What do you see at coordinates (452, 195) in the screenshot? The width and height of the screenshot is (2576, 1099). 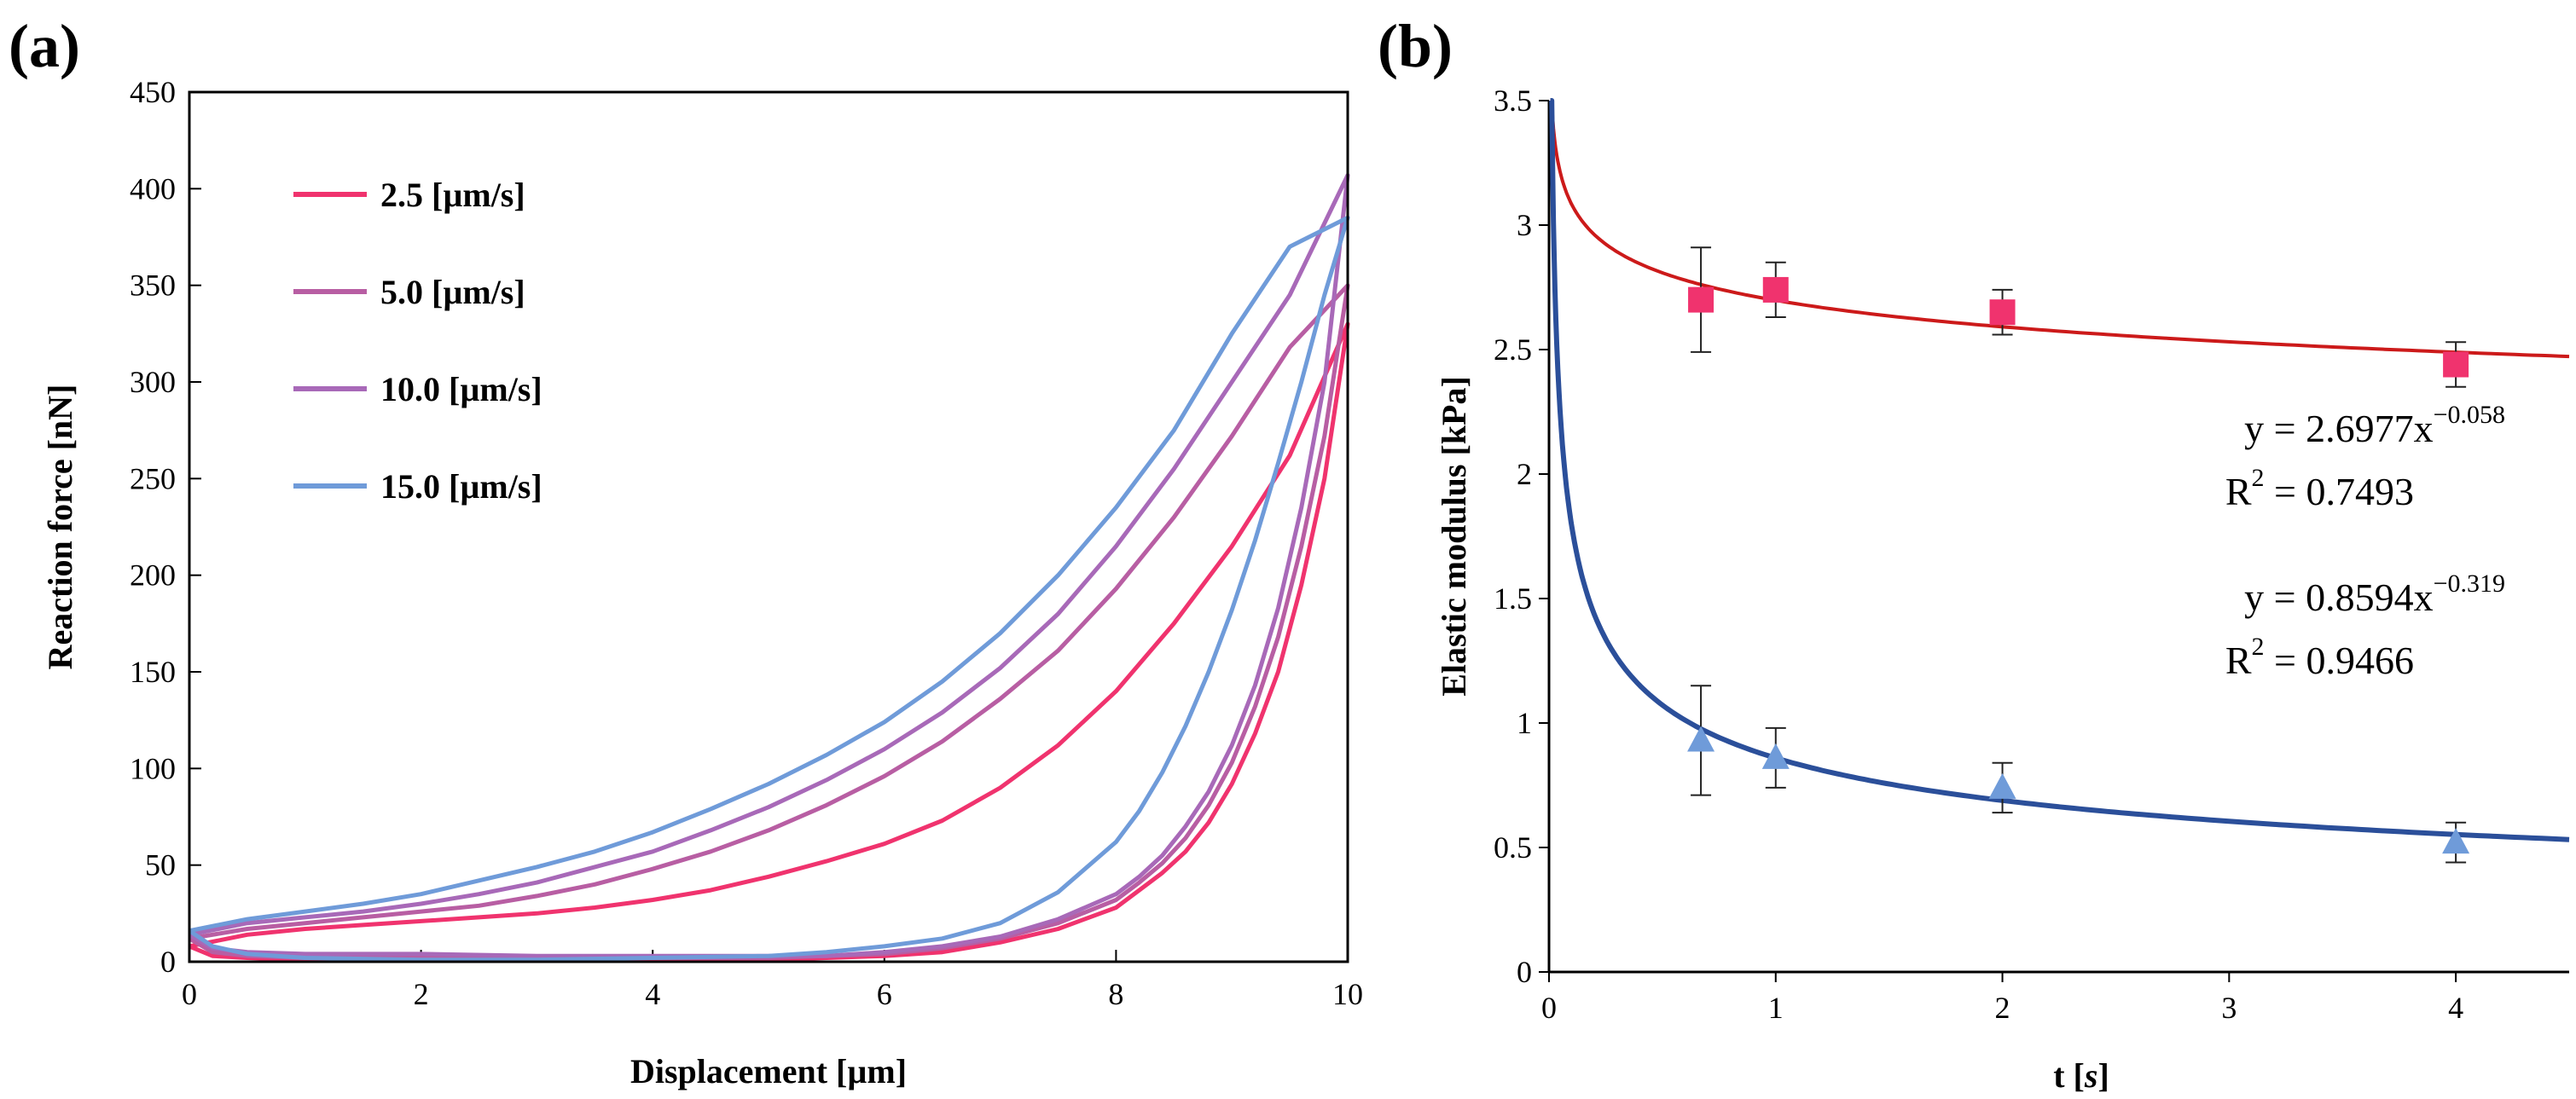 I see `legend-label-1: 2.5 [µm/s]` at bounding box center [452, 195].